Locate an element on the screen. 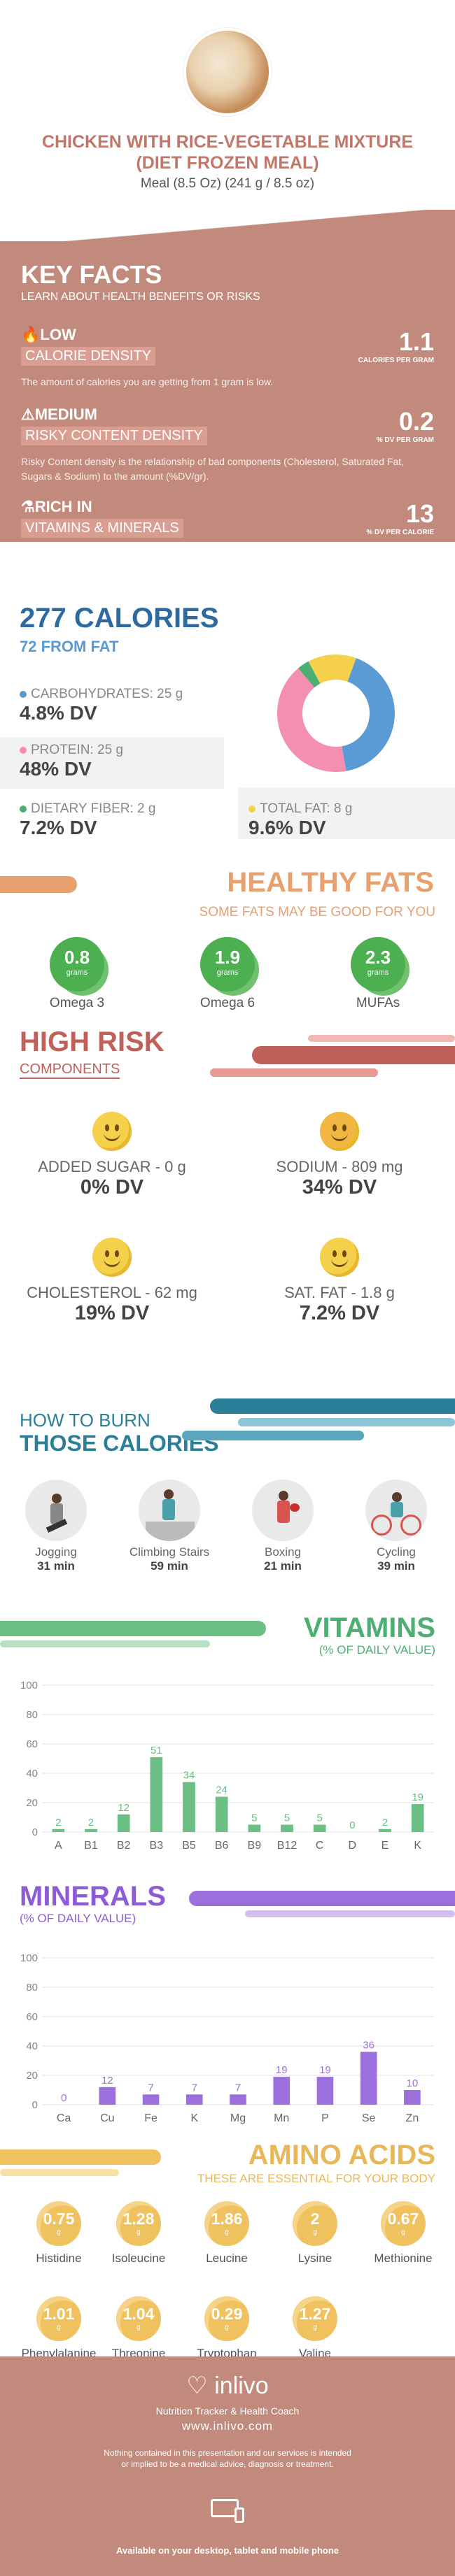 Image resolution: width=455 pixels, height=2576 pixels. x-tick-label: K is located at coordinates (194, 2118).